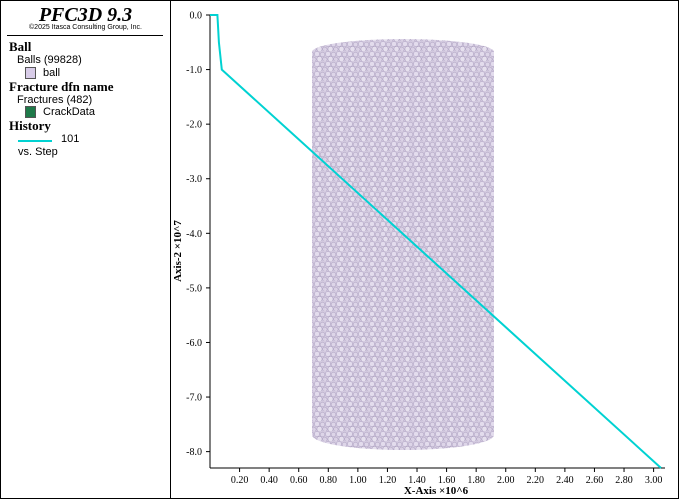 The image size is (679, 503). What do you see at coordinates (20, 46) in the screenshot?
I see `ball-section-header: Ball` at bounding box center [20, 46].